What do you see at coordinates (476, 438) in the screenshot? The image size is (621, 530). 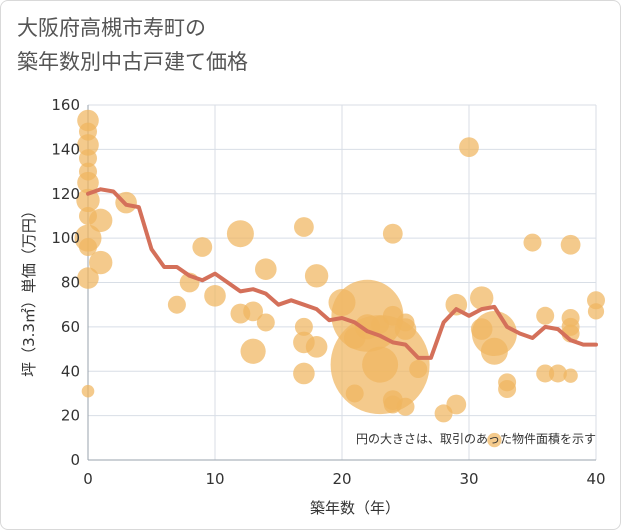 I see `bubble-size-note: 円の大きさは、取引のあった物件面積を示す` at bounding box center [476, 438].